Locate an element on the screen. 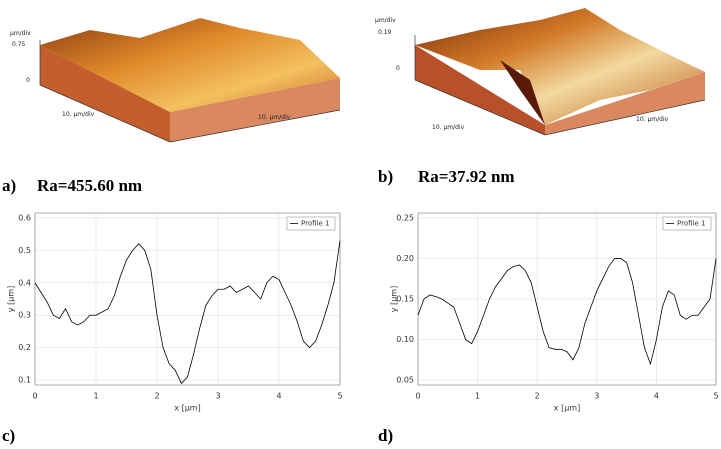  panel-letter: b) is located at coordinates (385, 176).